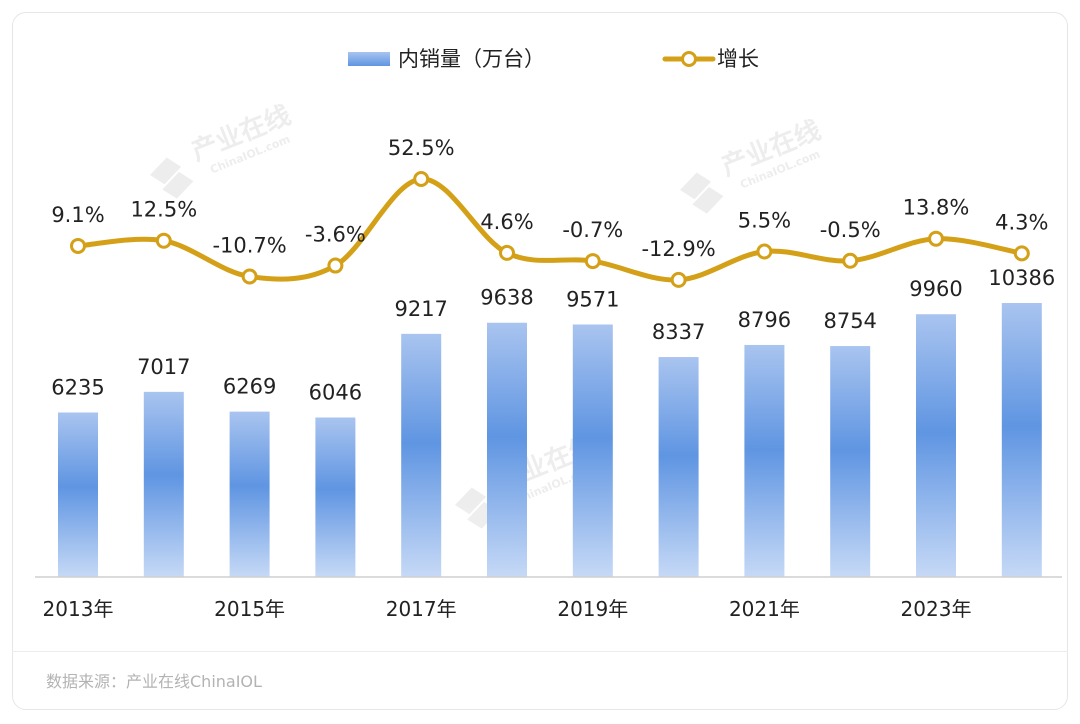 This screenshot has width=1080, height=724. Describe the element at coordinates (163, 367) in the screenshot. I see `bar-value-label: 7017` at that location.